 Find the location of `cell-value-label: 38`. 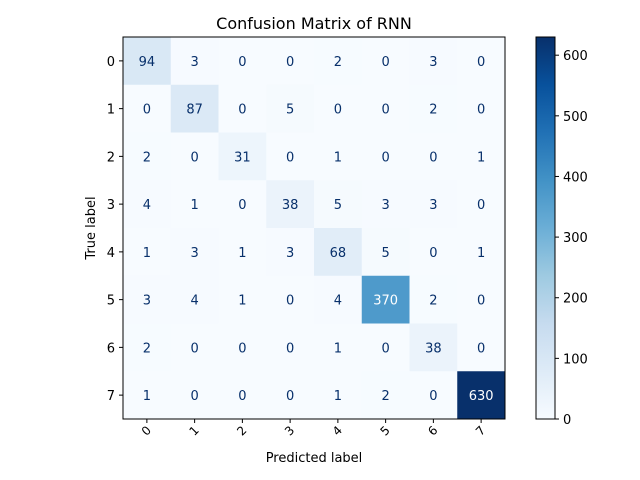

cell-value-label: 38 is located at coordinates (290, 205).